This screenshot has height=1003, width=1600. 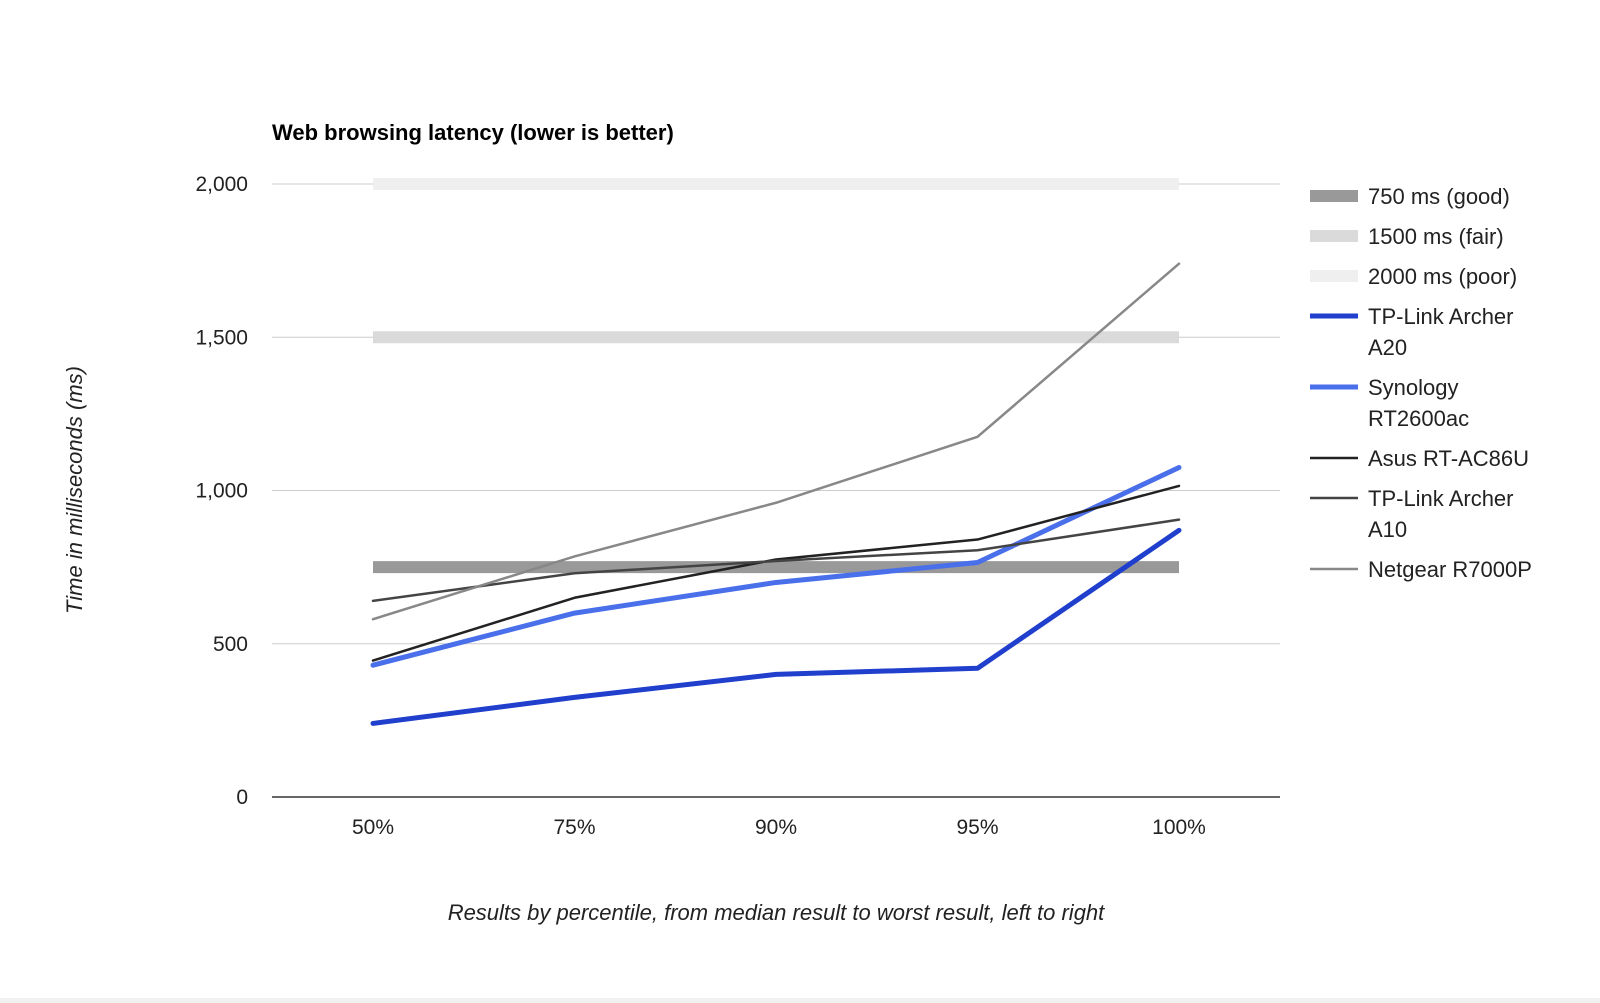 I want to click on legend-label: Asus RT-AC86U, so click(x=1448, y=458).